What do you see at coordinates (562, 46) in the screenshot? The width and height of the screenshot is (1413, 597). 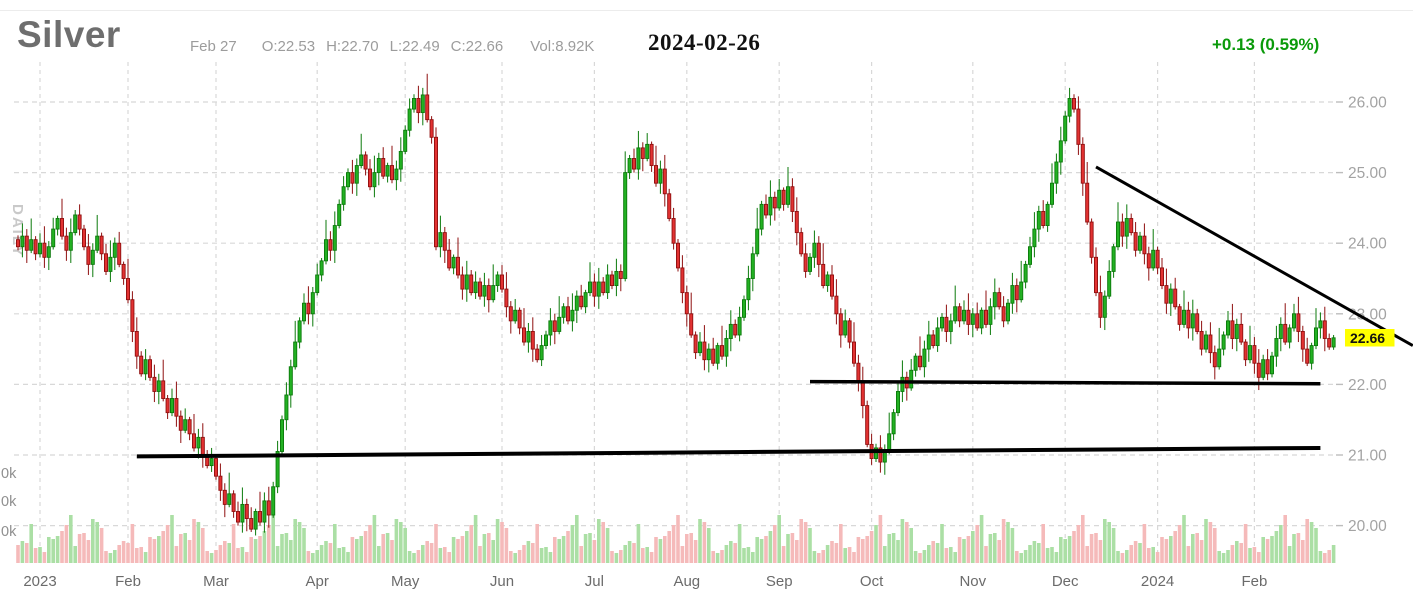 I see `volume-value: Vol:8.92K` at bounding box center [562, 46].